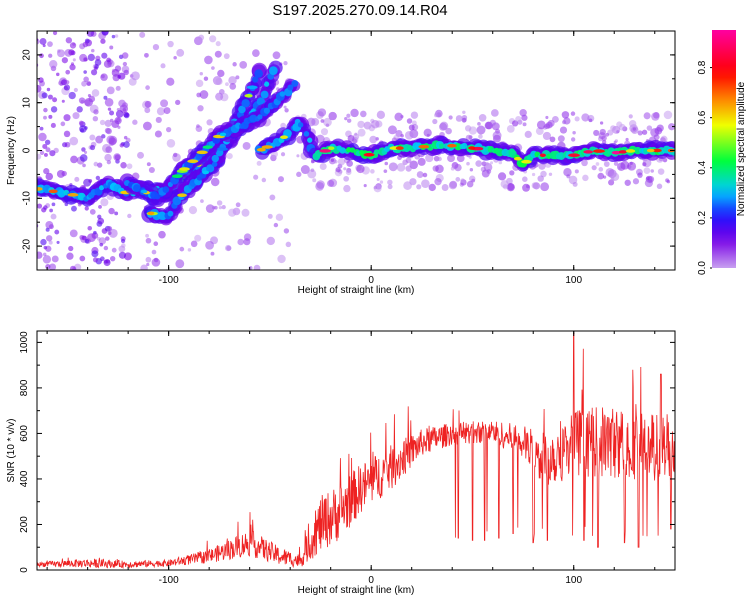  I want to click on colorbar-label: Normalized spectral amplitude, so click(741, 148).